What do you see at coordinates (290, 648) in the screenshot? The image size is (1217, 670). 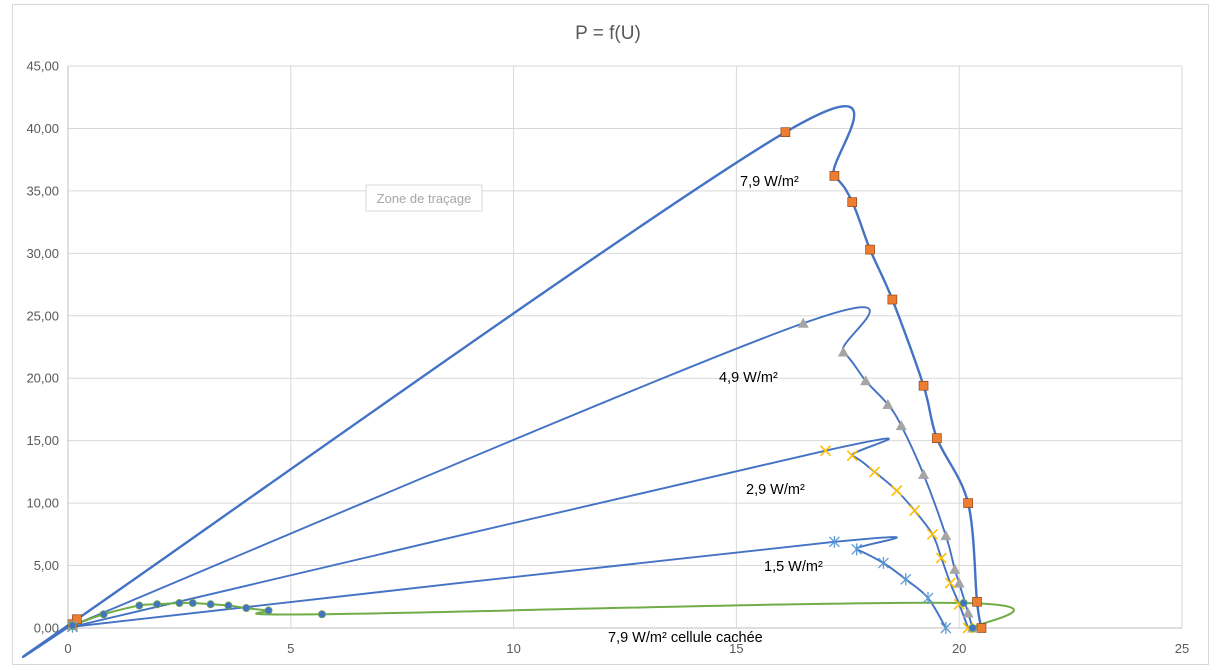 I see `x-tick-label: 5` at bounding box center [290, 648].